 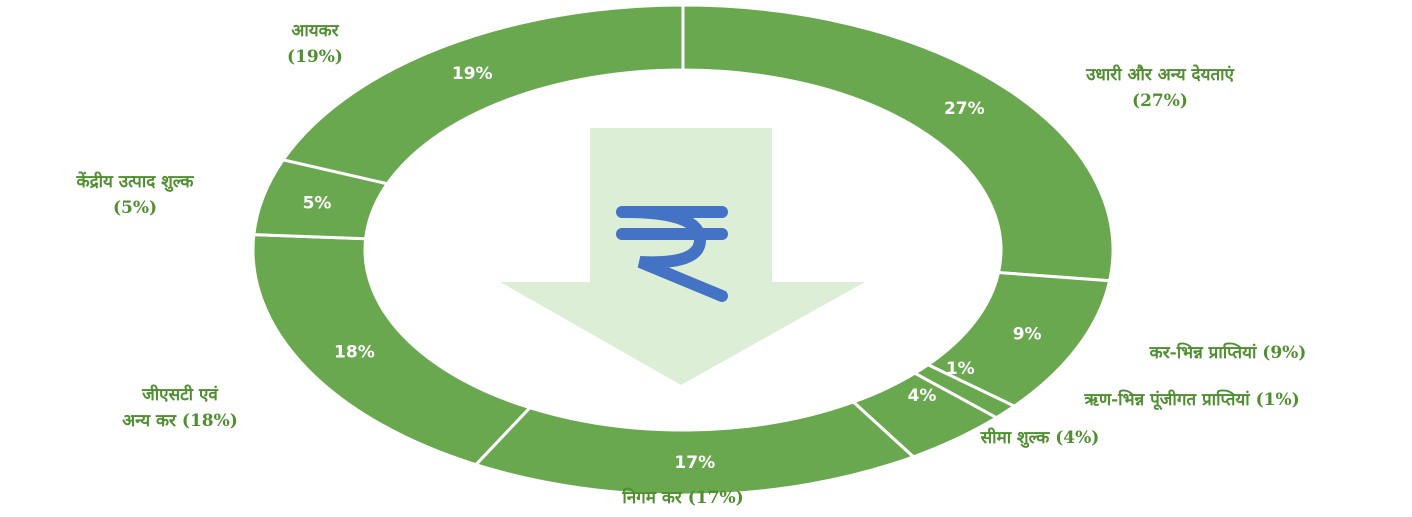 What do you see at coordinates (354, 353) in the screenshot?
I see `value-label: 18%` at bounding box center [354, 353].